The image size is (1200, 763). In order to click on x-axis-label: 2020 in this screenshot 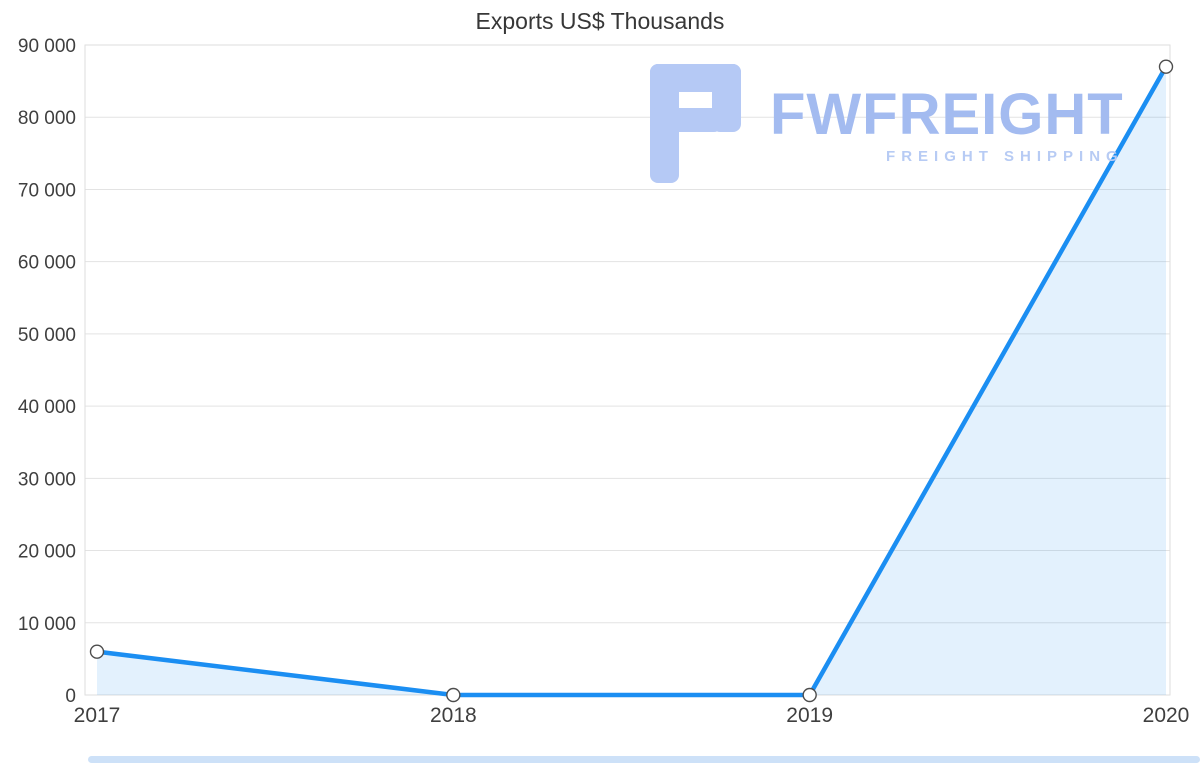, I will do `click(1166, 715)`.